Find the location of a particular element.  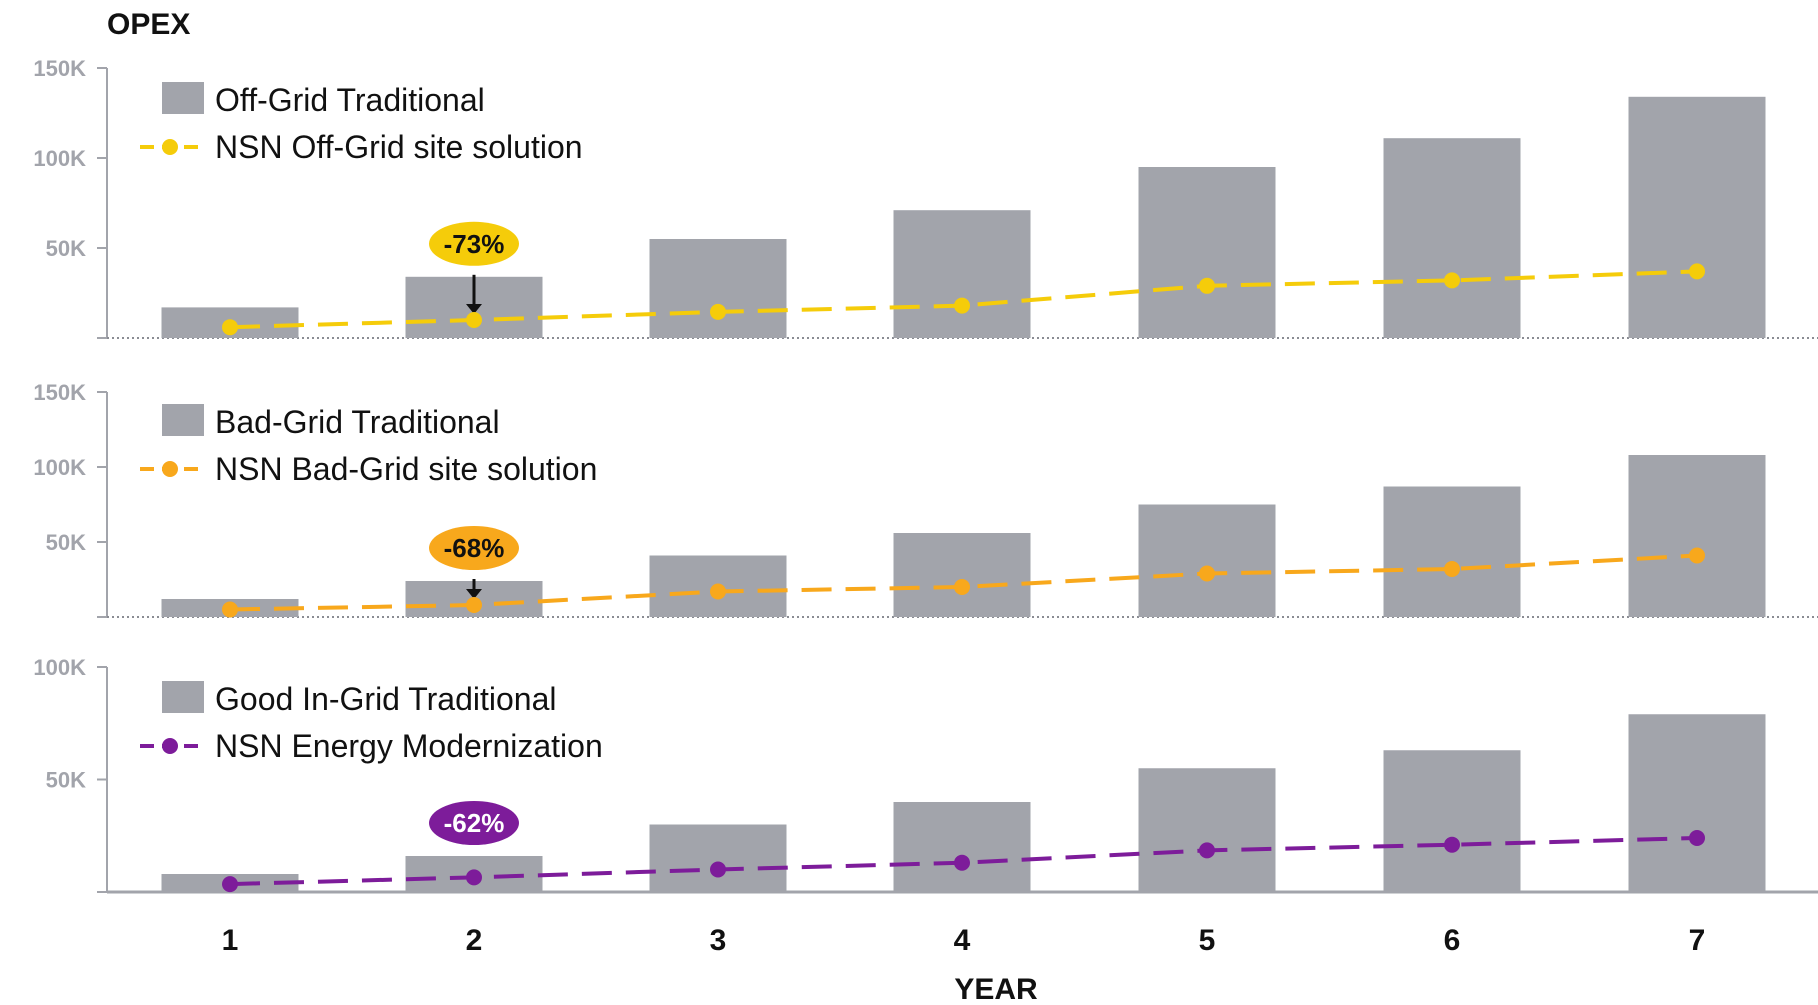

reduction-callout-label: -62% is located at coordinates (474, 823).